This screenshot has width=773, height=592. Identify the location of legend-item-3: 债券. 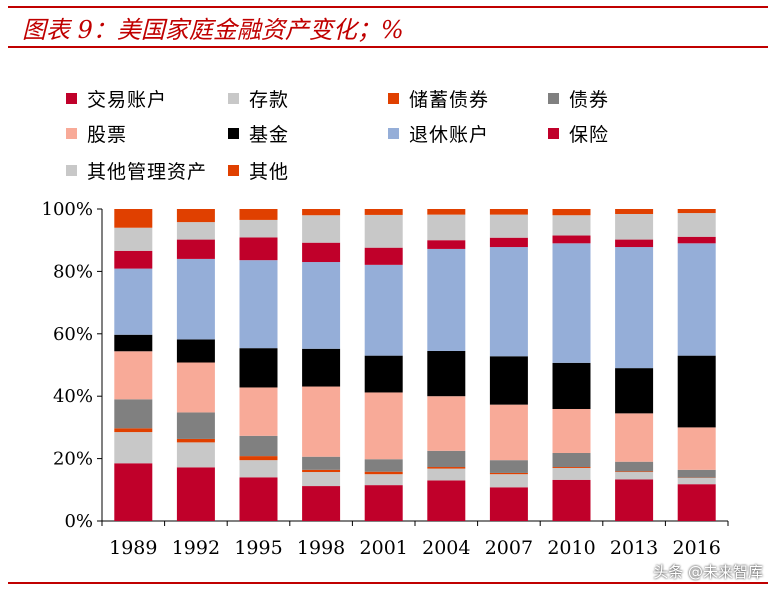
(578, 98).